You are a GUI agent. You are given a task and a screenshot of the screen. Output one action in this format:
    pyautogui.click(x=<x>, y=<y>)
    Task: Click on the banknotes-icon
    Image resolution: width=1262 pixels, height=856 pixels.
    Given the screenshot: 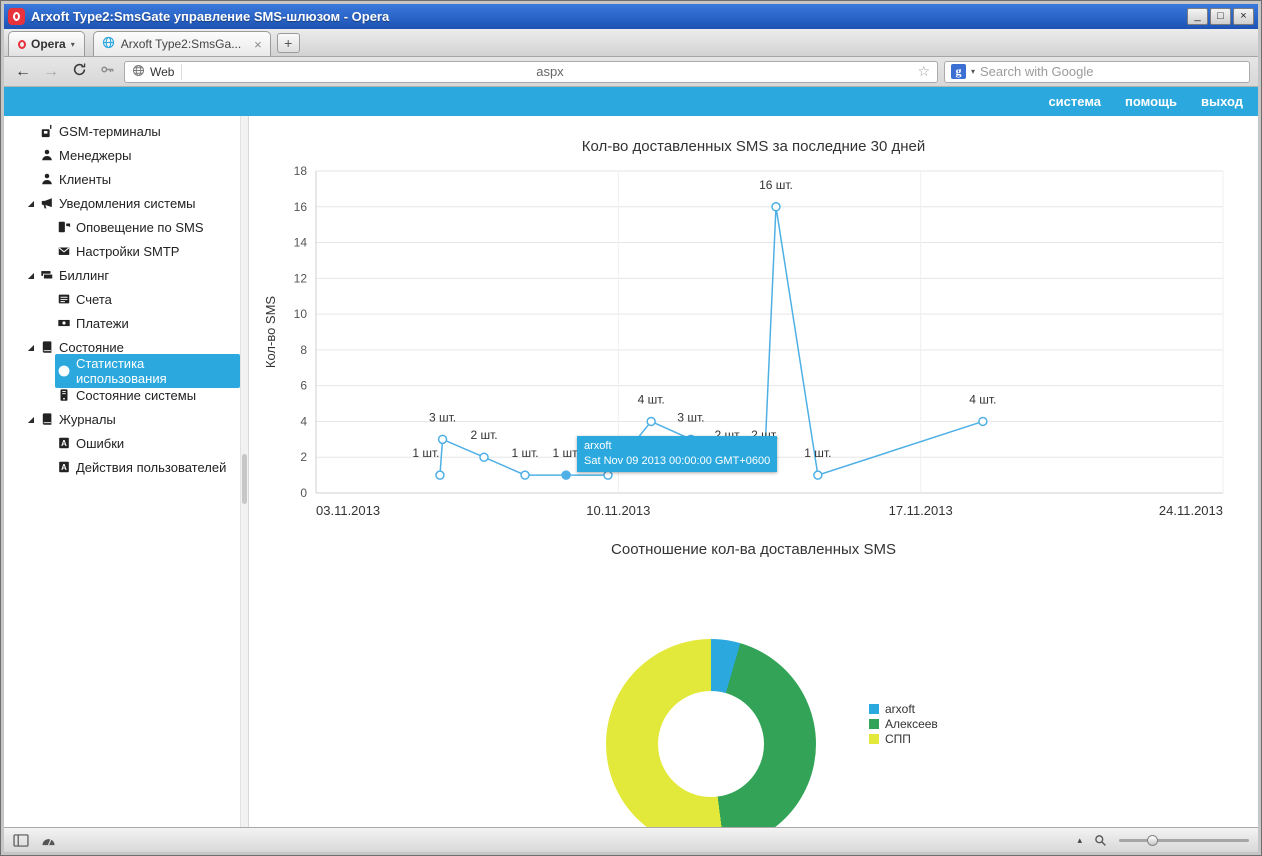 What is the action you would take?
    pyautogui.click(x=47, y=275)
    